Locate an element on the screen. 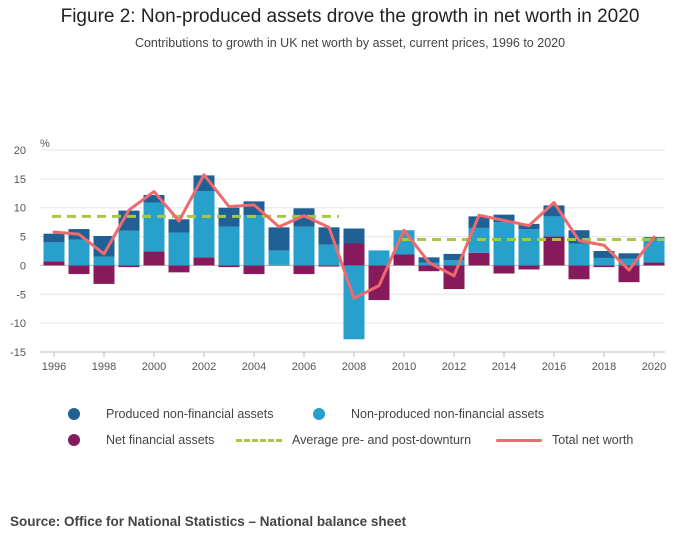  x-tick-label: 2016 is located at coordinates (554, 367).